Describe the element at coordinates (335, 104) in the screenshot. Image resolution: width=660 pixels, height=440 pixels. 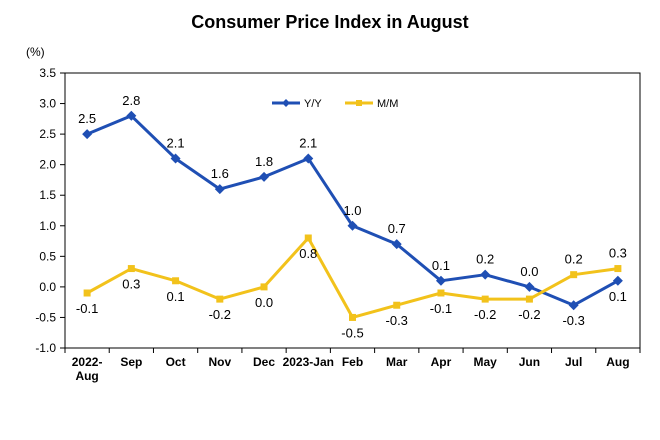
I see `legend: Y/Y M/M` at that location.